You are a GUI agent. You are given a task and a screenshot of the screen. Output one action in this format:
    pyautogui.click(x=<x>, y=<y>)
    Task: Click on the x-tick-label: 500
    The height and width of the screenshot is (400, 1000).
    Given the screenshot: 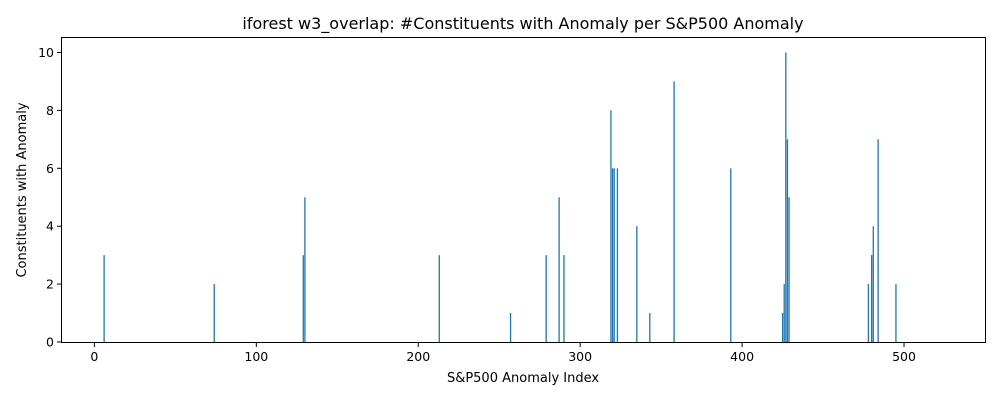 What is the action you would take?
    pyautogui.click(x=904, y=356)
    